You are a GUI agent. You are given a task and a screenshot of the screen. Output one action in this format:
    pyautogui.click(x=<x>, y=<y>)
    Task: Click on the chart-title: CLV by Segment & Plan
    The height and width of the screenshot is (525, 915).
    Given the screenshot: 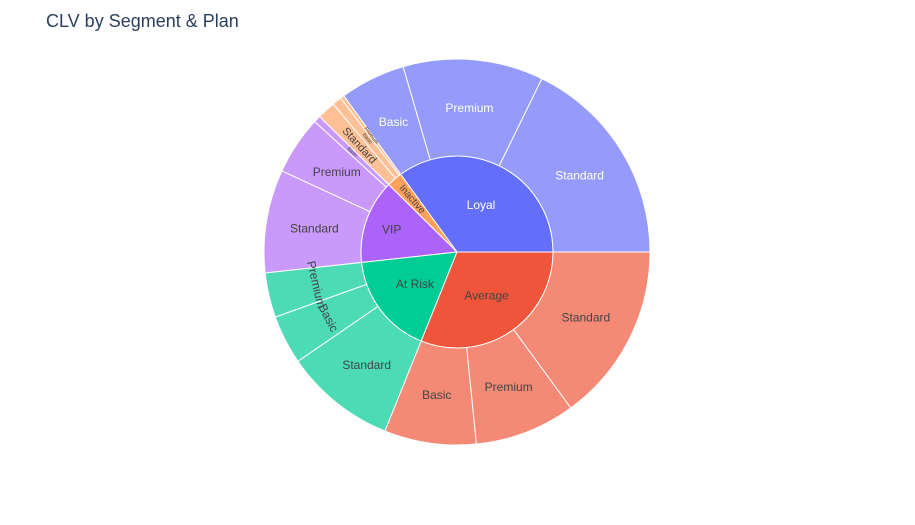 What is the action you would take?
    pyautogui.click(x=142, y=21)
    